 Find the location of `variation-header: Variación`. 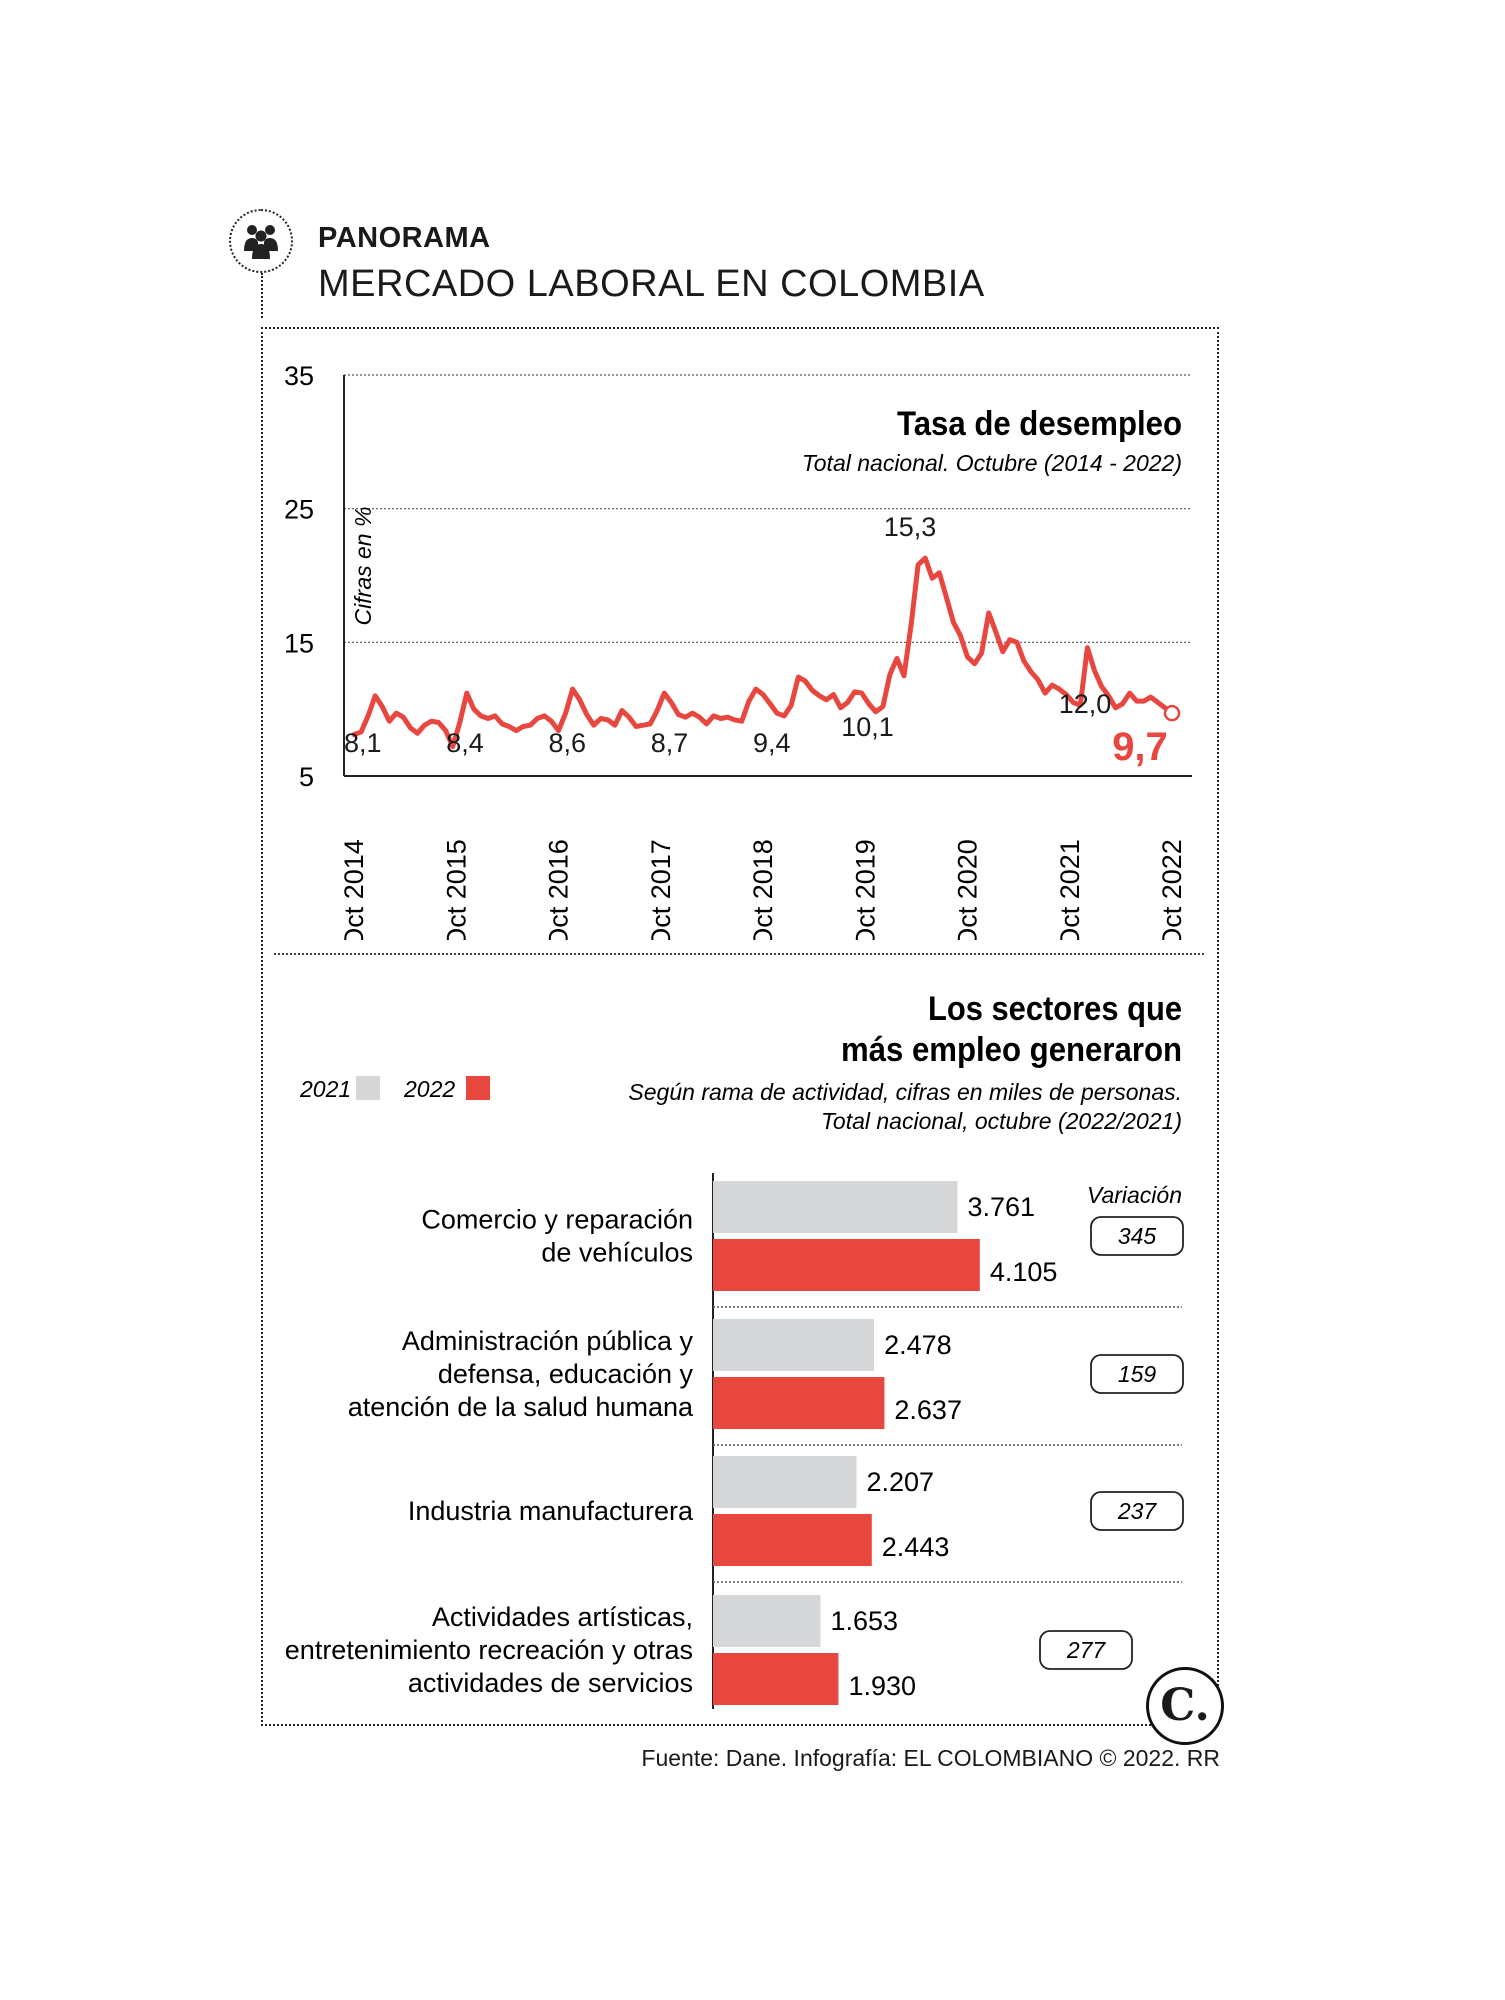

variation-header: Variación is located at coordinates (1134, 1195).